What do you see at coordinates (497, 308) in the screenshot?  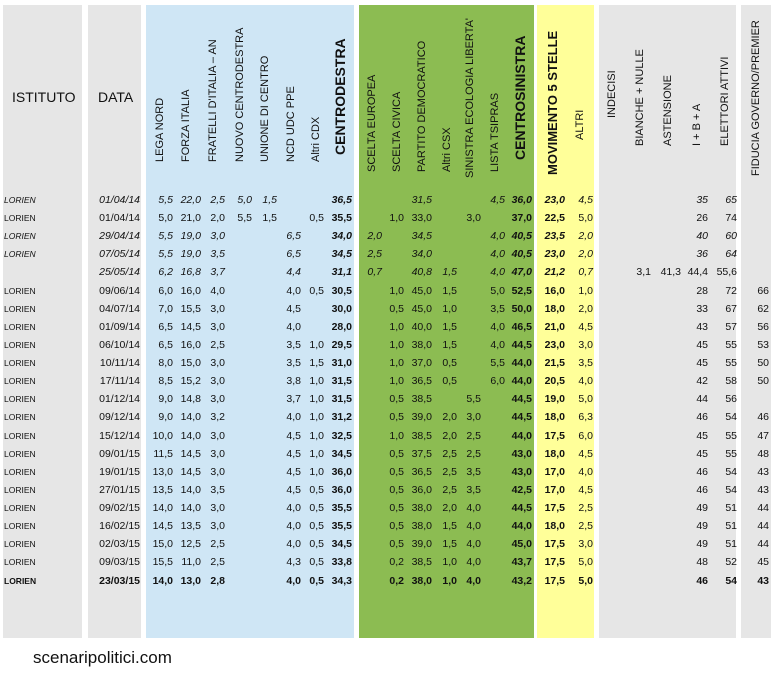 I see `cell-ts: 3,5` at bounding box center [497, 308].